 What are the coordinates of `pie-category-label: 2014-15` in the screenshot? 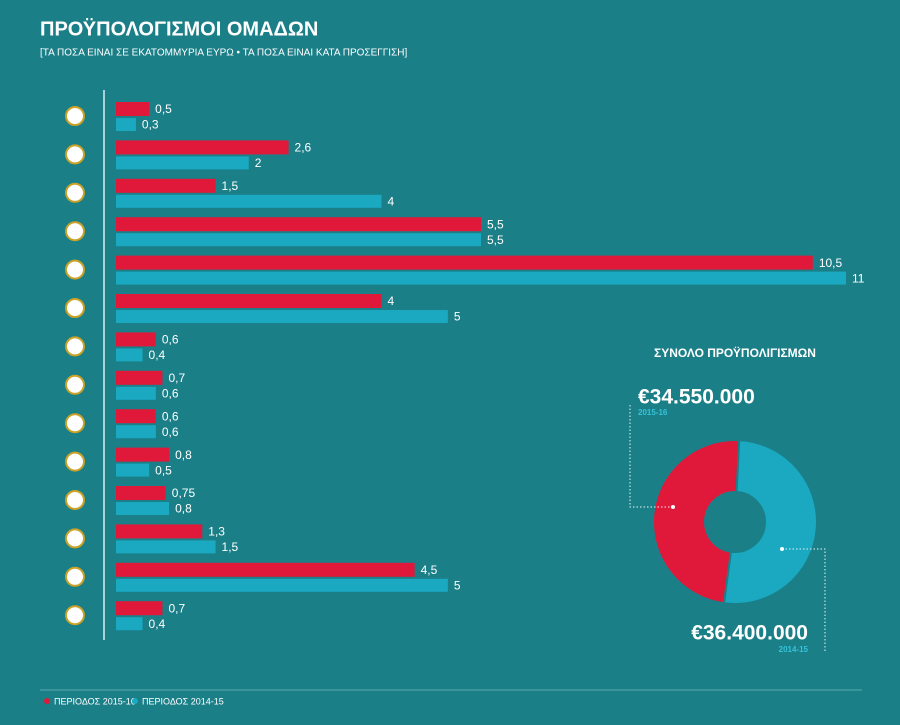 It's located at (794, 649).